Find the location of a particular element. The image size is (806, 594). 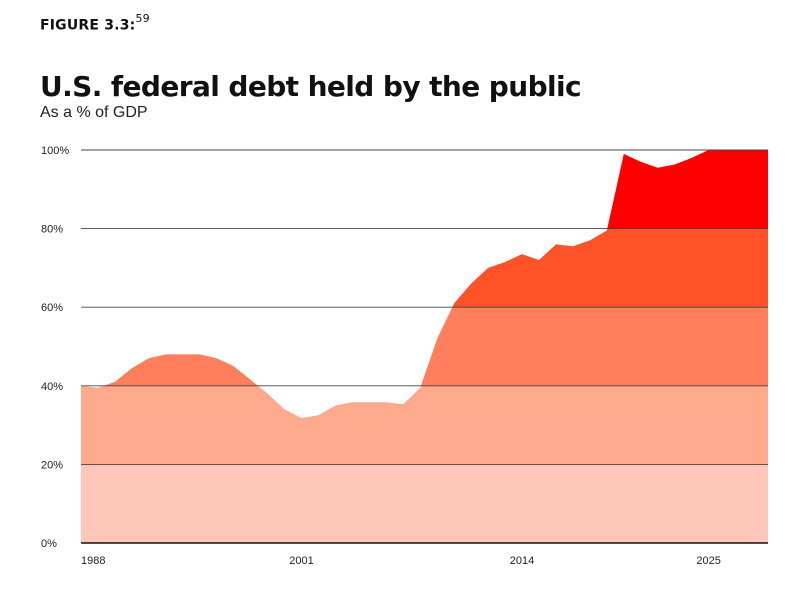

y-tick-label: 20% is located at coordinates (52, 465).